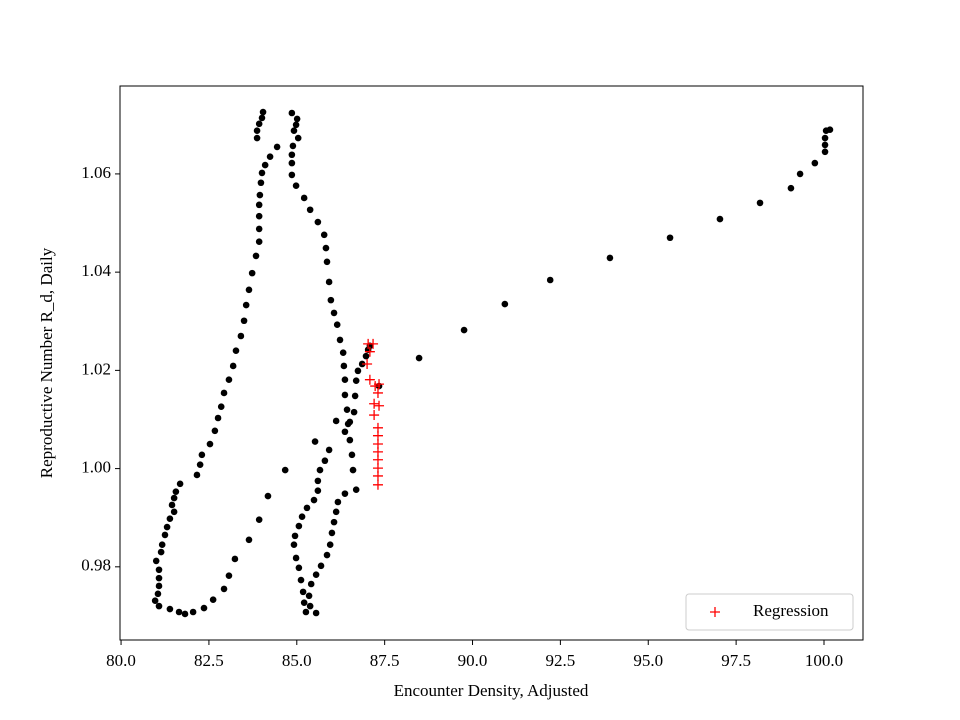 The height and width of the screenshot is (720, 960). Describe the element at coordinates (96, 172) in the screenshot. I see `y-tick-label: 1.06` at that location.